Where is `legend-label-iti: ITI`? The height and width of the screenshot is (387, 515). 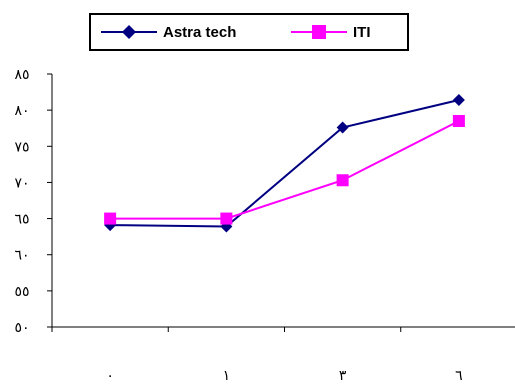 legend-label-iti: ITI is located at coordinates (362, 32).